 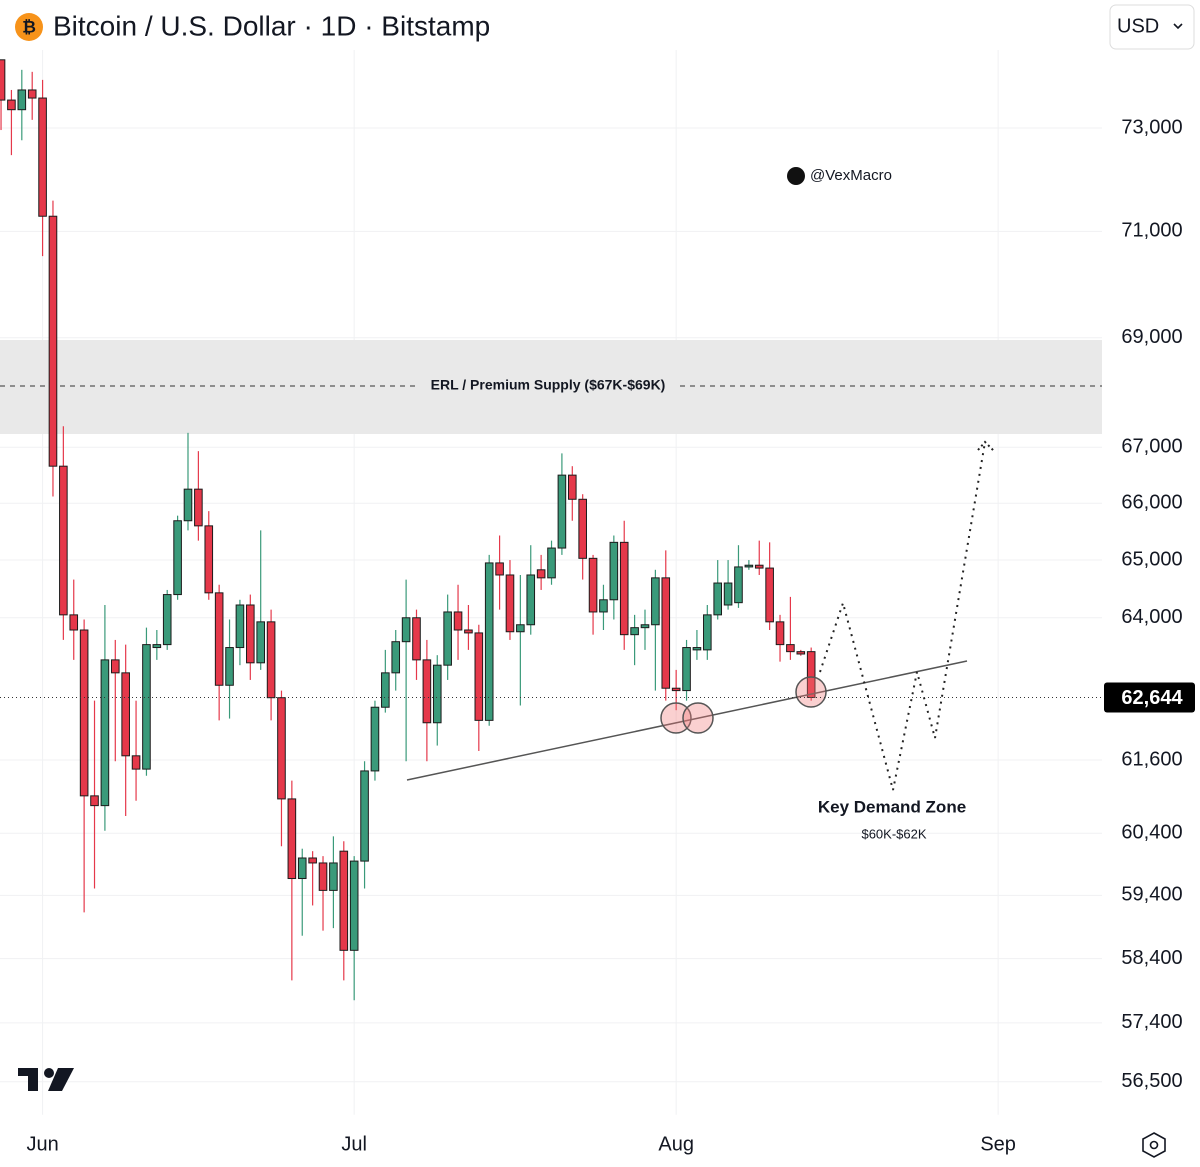 I want to click on tradingview-logo, so click(x=46, y=1079).